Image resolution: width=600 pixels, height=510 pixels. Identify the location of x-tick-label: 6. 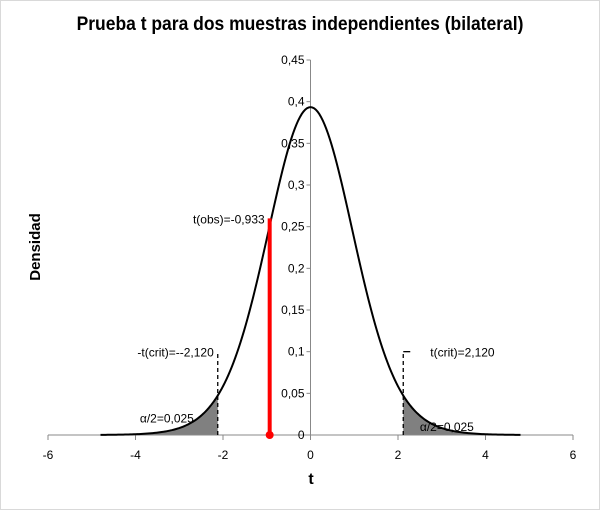
(573, 455).